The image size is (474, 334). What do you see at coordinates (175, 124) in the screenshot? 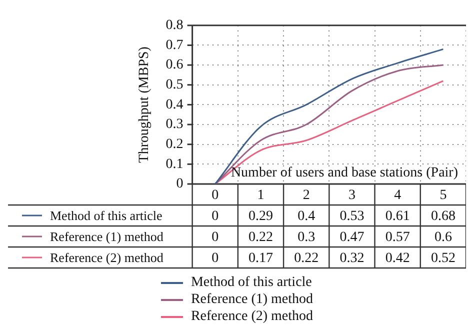
I see `y-tick-label: 0.3` at bounding box center [175, 124].